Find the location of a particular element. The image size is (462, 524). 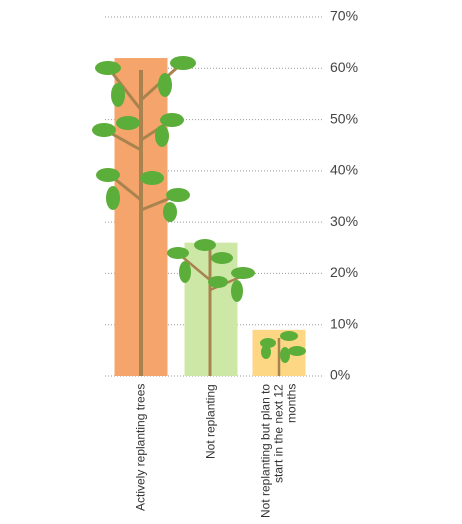

y-tick-label: 50% is located at coordinates (344, 118).